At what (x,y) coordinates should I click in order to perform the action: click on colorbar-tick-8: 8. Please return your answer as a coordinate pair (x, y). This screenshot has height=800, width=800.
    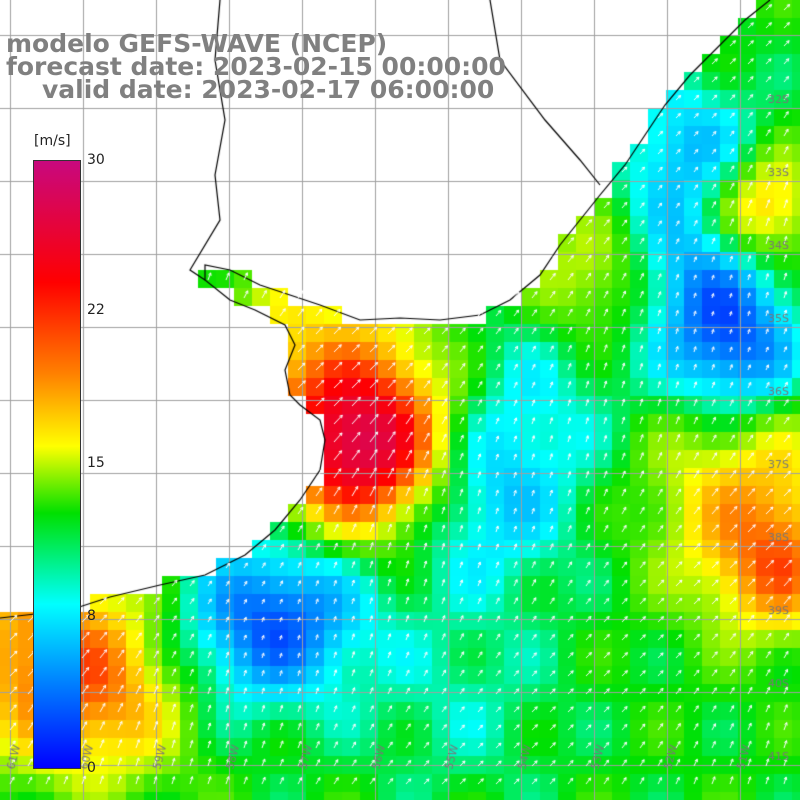
    Looking at the image, I should click on (91, 616).